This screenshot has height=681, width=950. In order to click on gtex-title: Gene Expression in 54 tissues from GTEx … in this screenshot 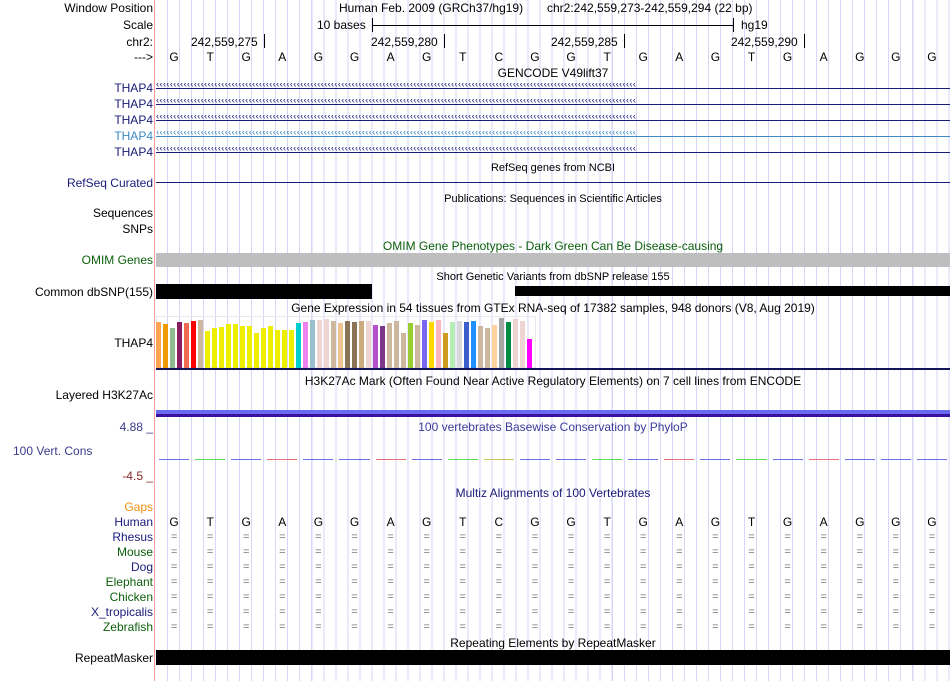, I will do `click(553, 308)`.